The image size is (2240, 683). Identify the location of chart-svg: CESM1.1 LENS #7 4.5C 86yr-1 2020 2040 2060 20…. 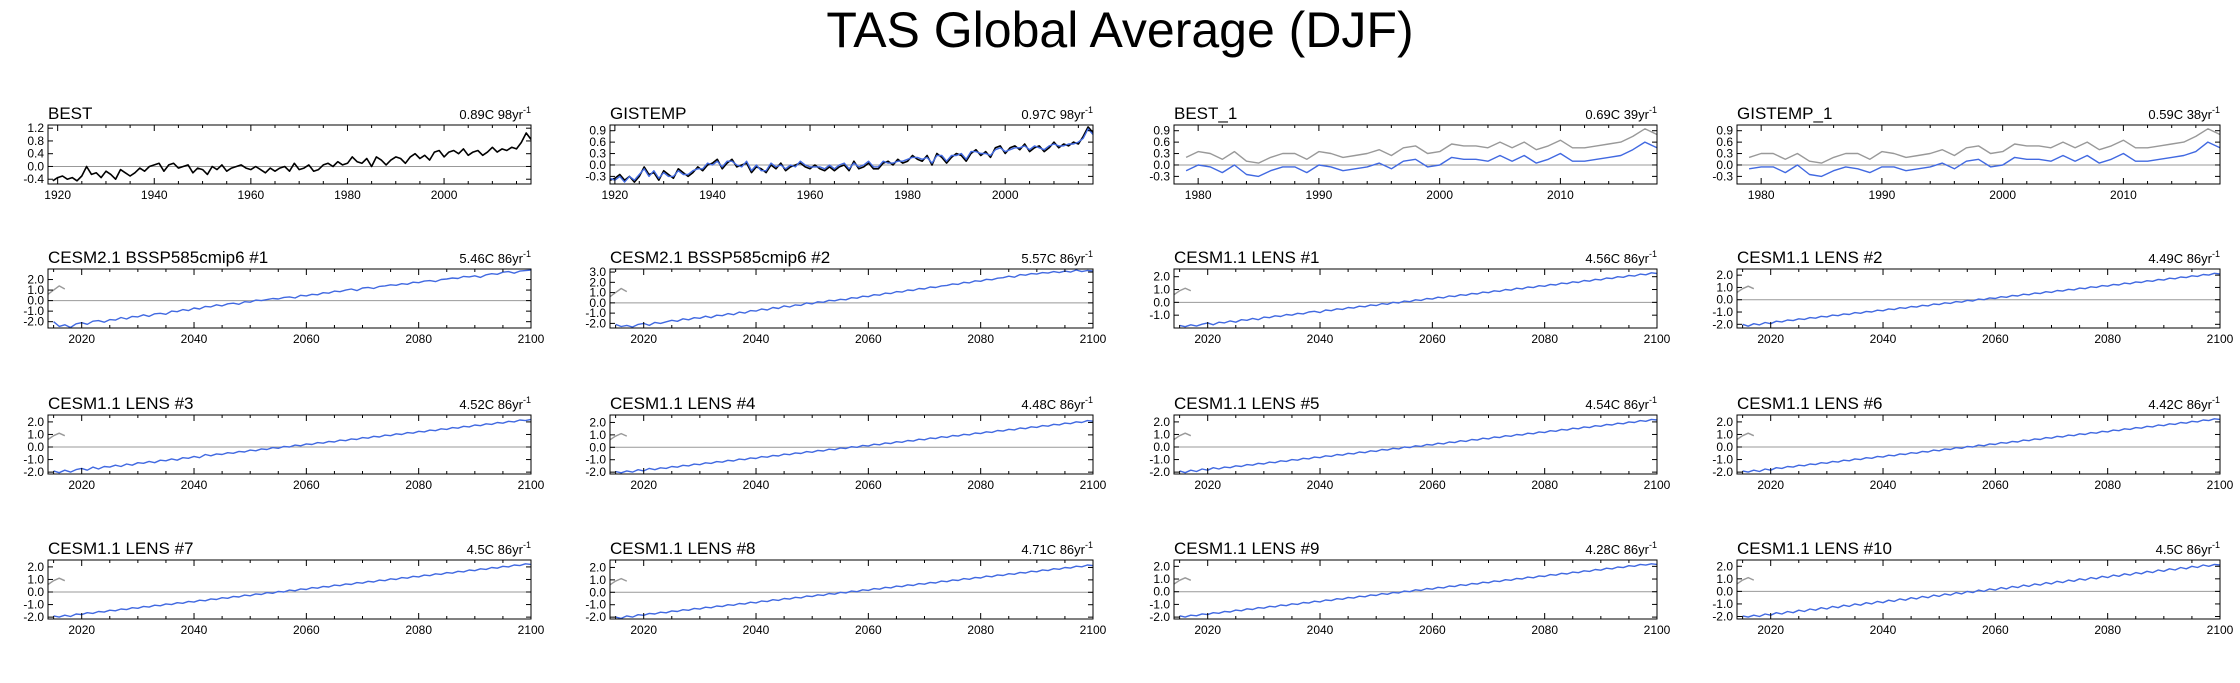
(283, 588).